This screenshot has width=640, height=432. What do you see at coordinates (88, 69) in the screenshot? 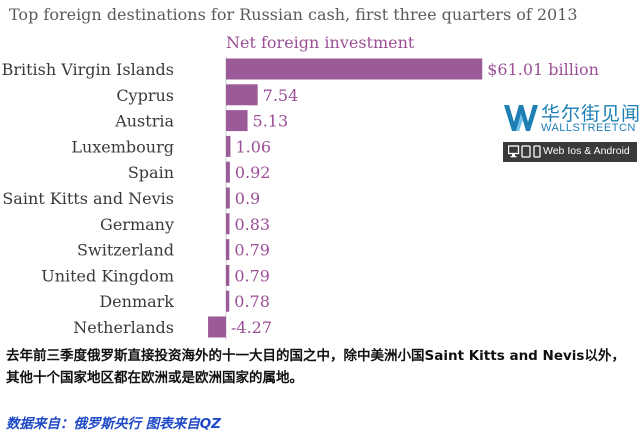
I see `category-label: British Virgin Islands` at bounding box center [88, 69].